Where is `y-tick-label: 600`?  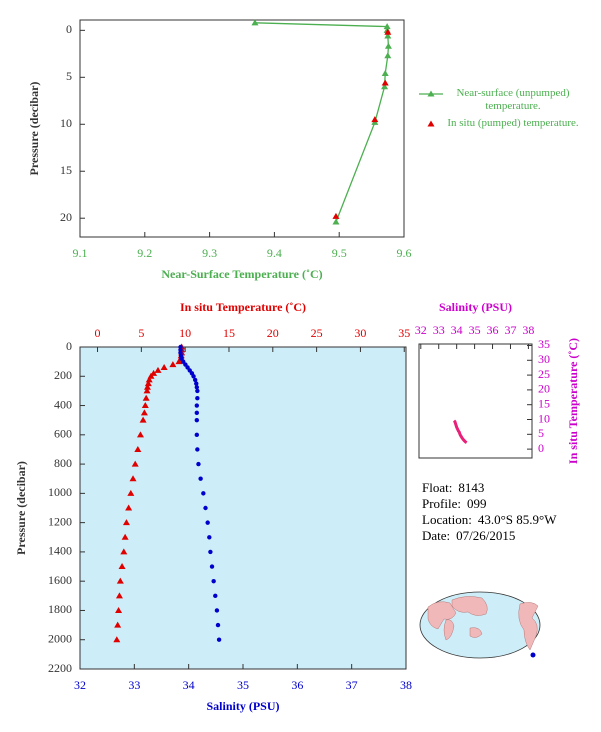 y-tick-label: 600 is located at coordinates (63, 434).